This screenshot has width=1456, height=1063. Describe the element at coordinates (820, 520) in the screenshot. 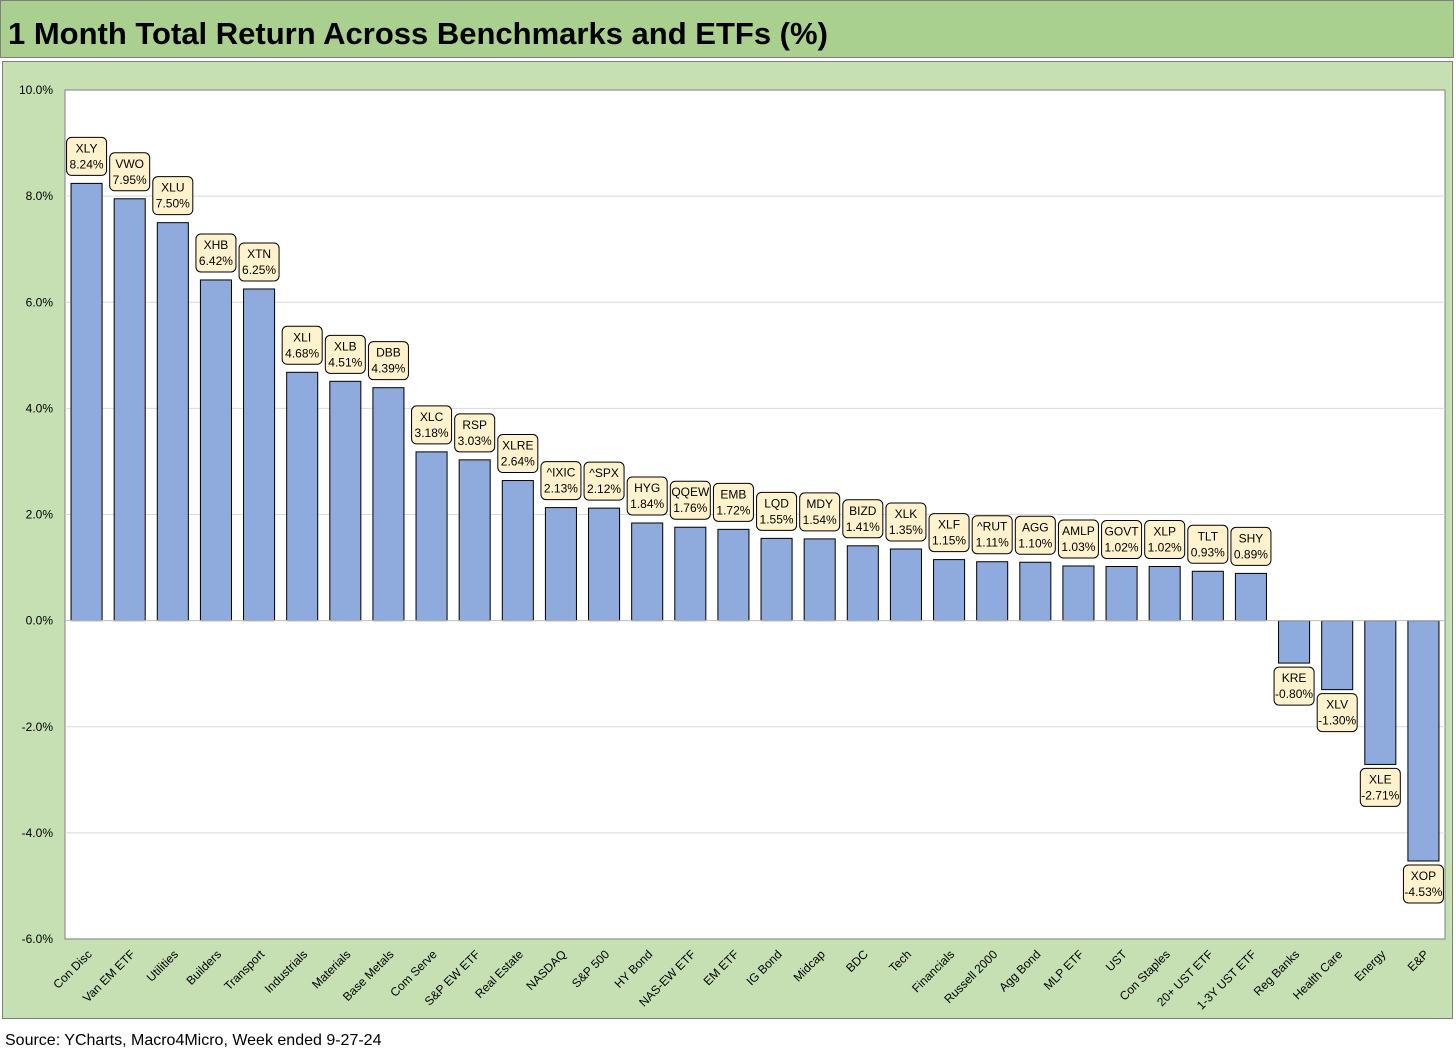

I see `data-label-value: 1.54%` at that location.